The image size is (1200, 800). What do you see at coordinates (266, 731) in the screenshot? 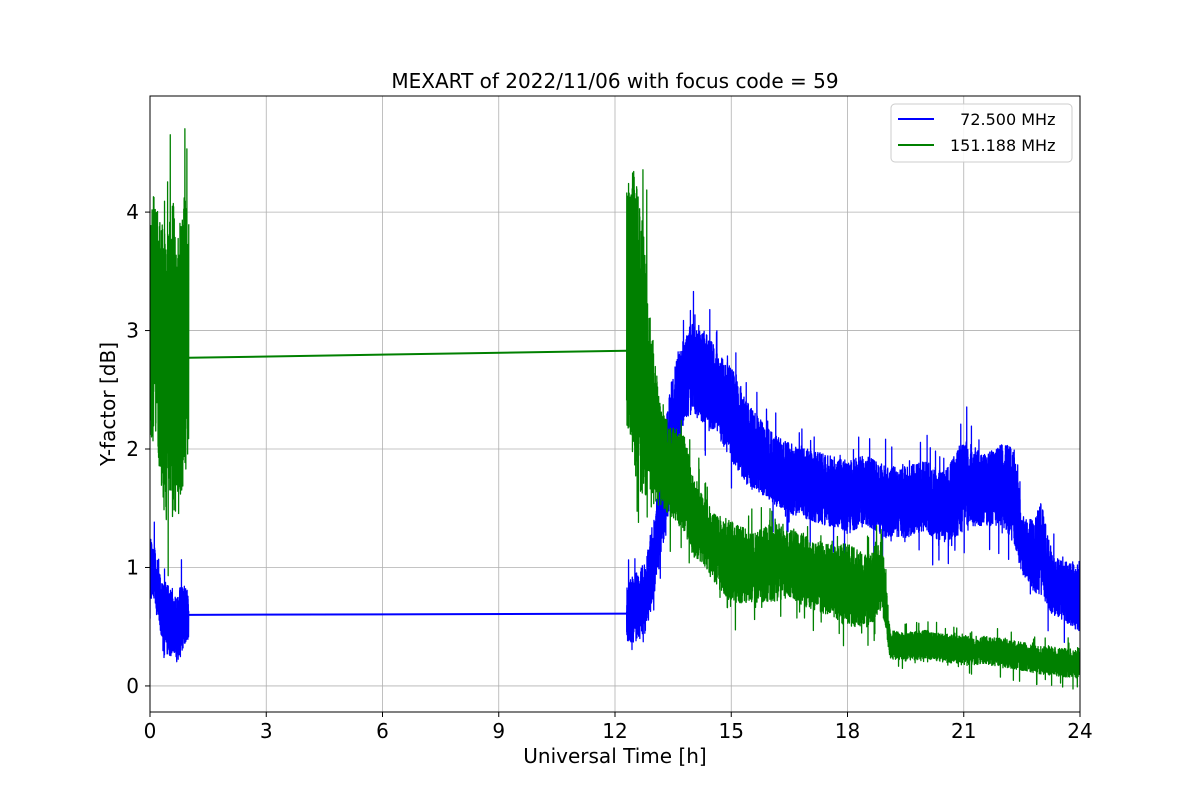
I see `x-tick-label: 3` at bounding box center [266, 731].